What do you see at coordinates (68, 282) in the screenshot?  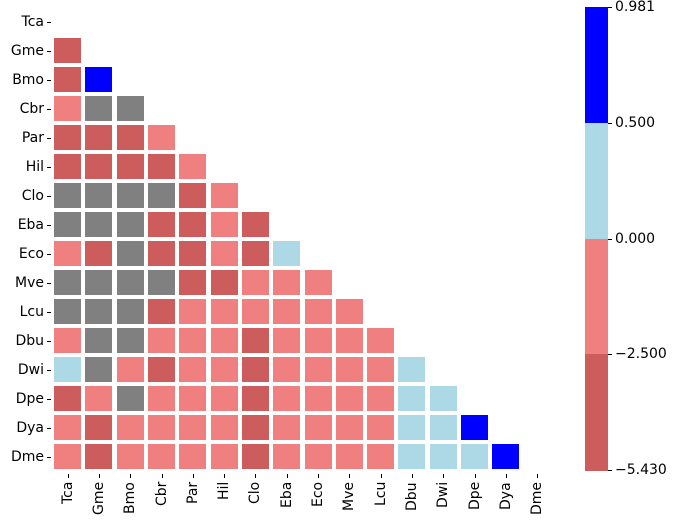 I see `heatmap-cell-Mve-Tca` at bounding box center [68, 282].